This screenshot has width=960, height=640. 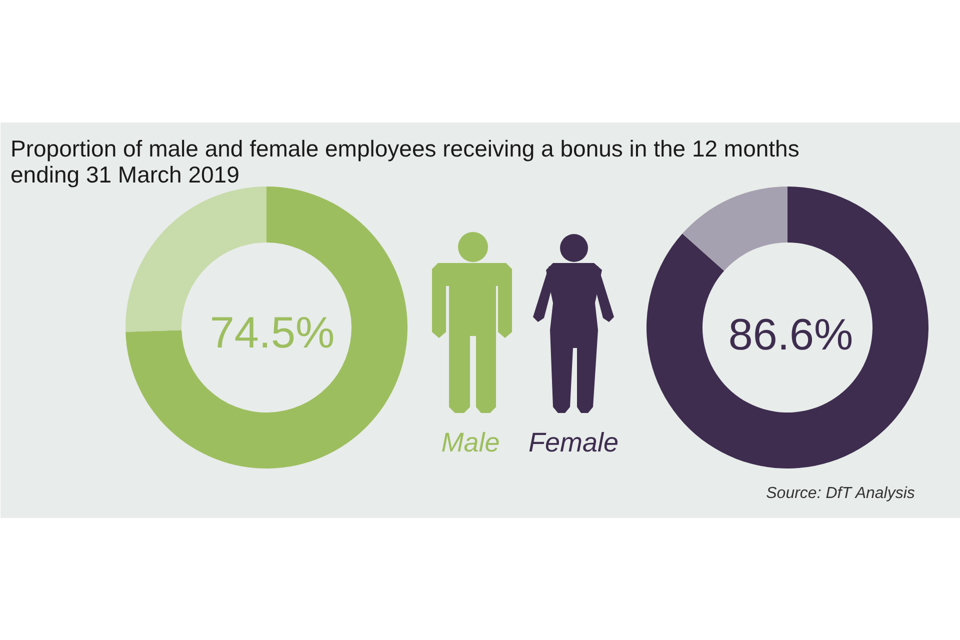 What do you see at coordinates (573, 443) in the screenshot?
I see `slice-label: Female` at bounding box center [573, 443].